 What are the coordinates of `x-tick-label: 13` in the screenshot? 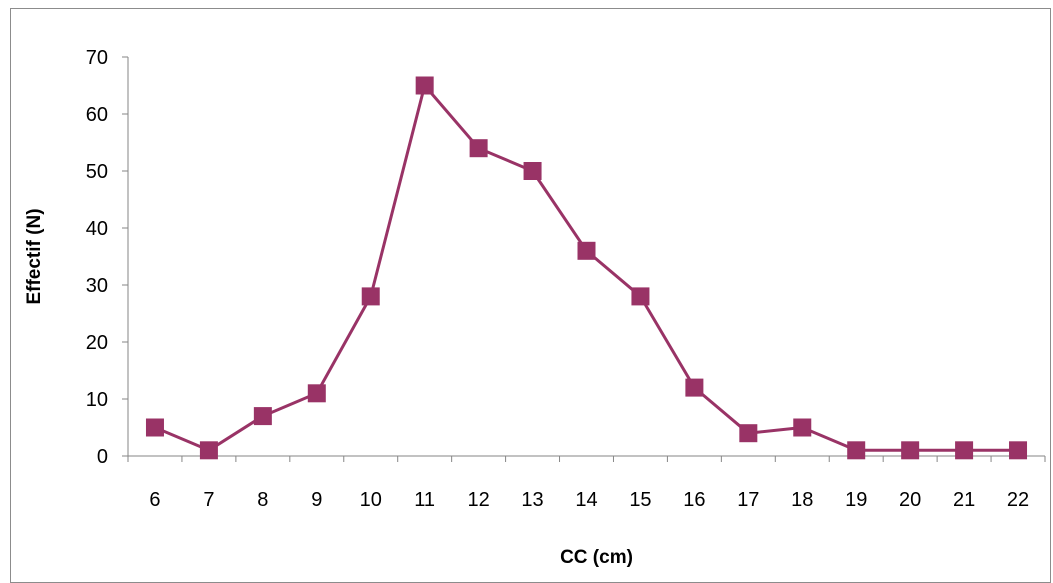 It's located at (532, 500).